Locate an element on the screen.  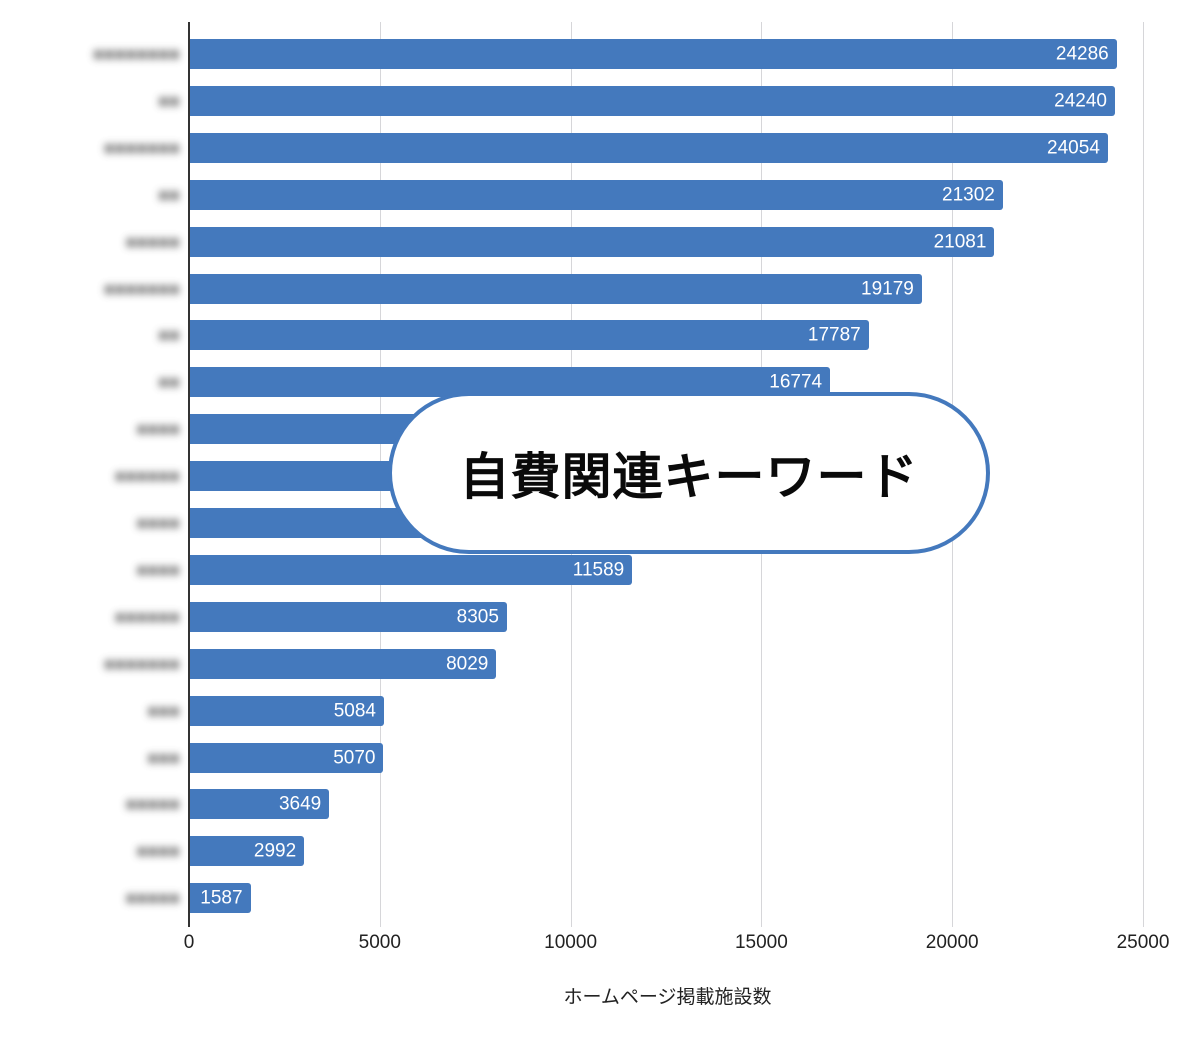
bar-value-label: 21302 is located at coordinates (968, 195).